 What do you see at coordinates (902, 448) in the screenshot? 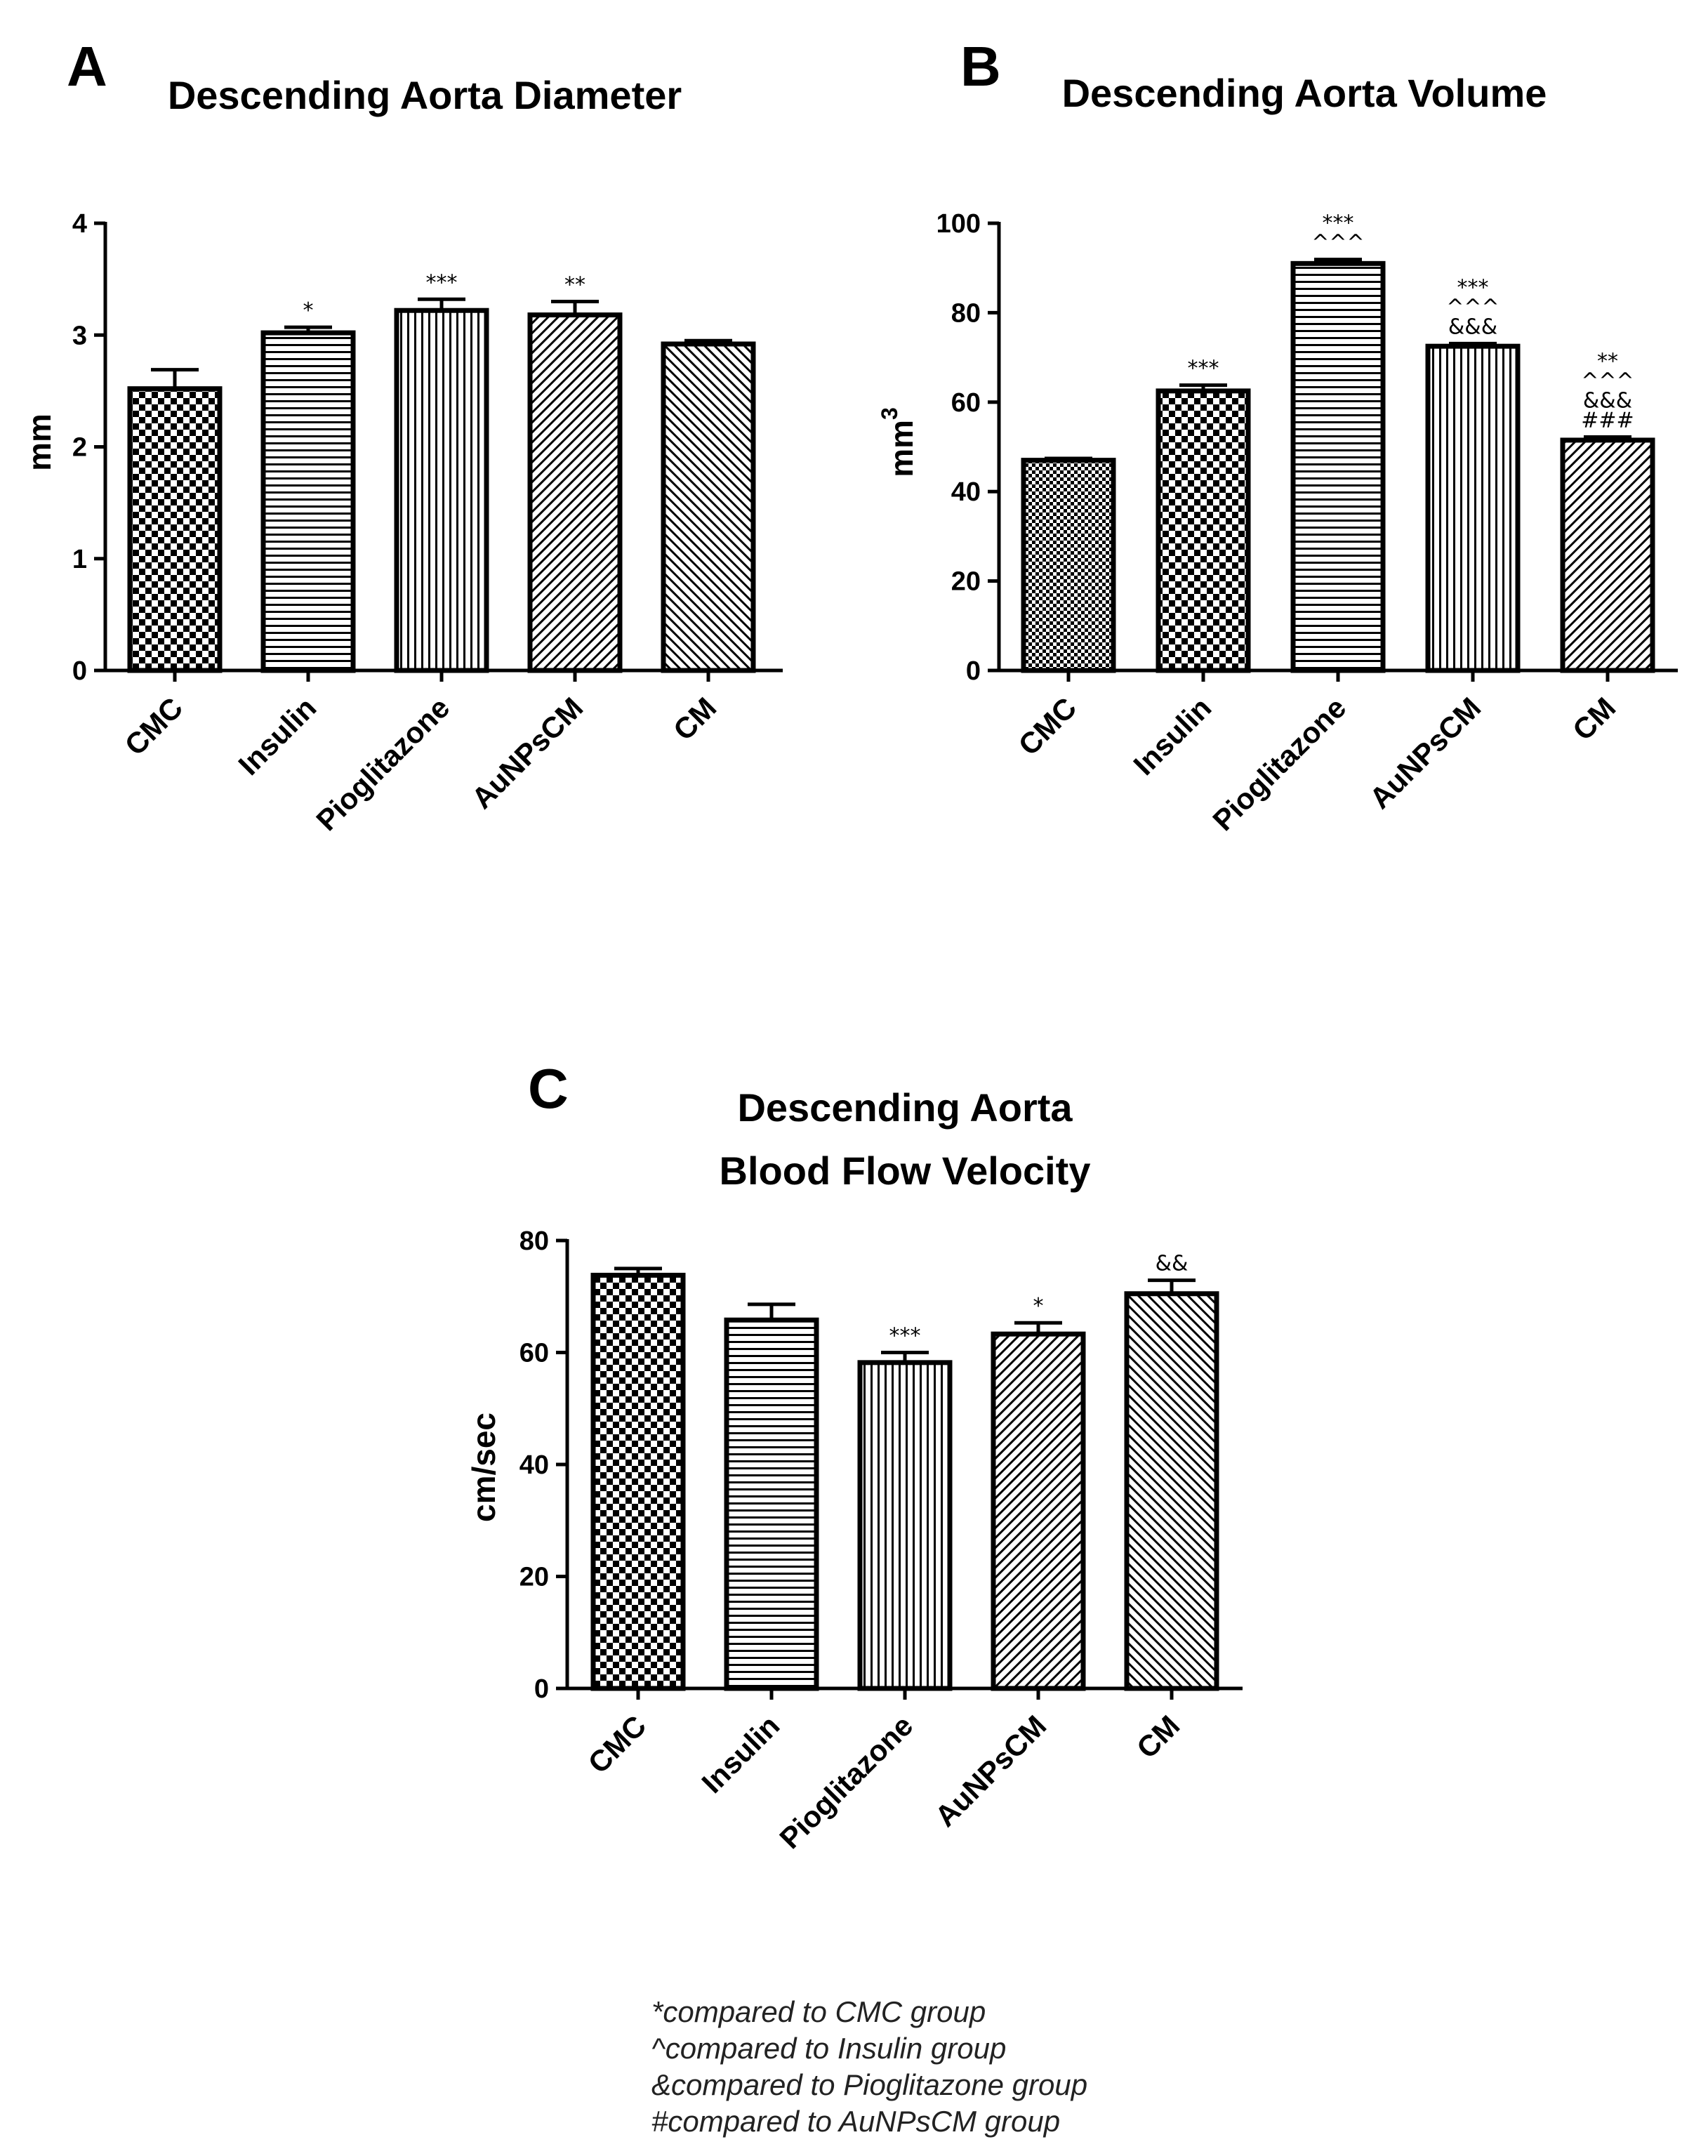
I see `chart-b-ylabel-unit: mm` at bounding box center [902, 448].